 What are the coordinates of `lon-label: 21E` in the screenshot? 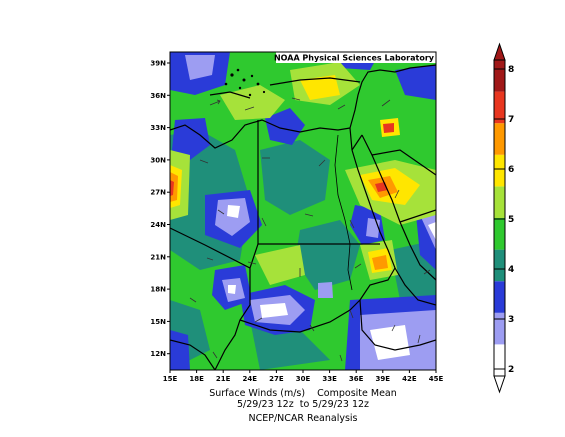 It's located at (223, 379).